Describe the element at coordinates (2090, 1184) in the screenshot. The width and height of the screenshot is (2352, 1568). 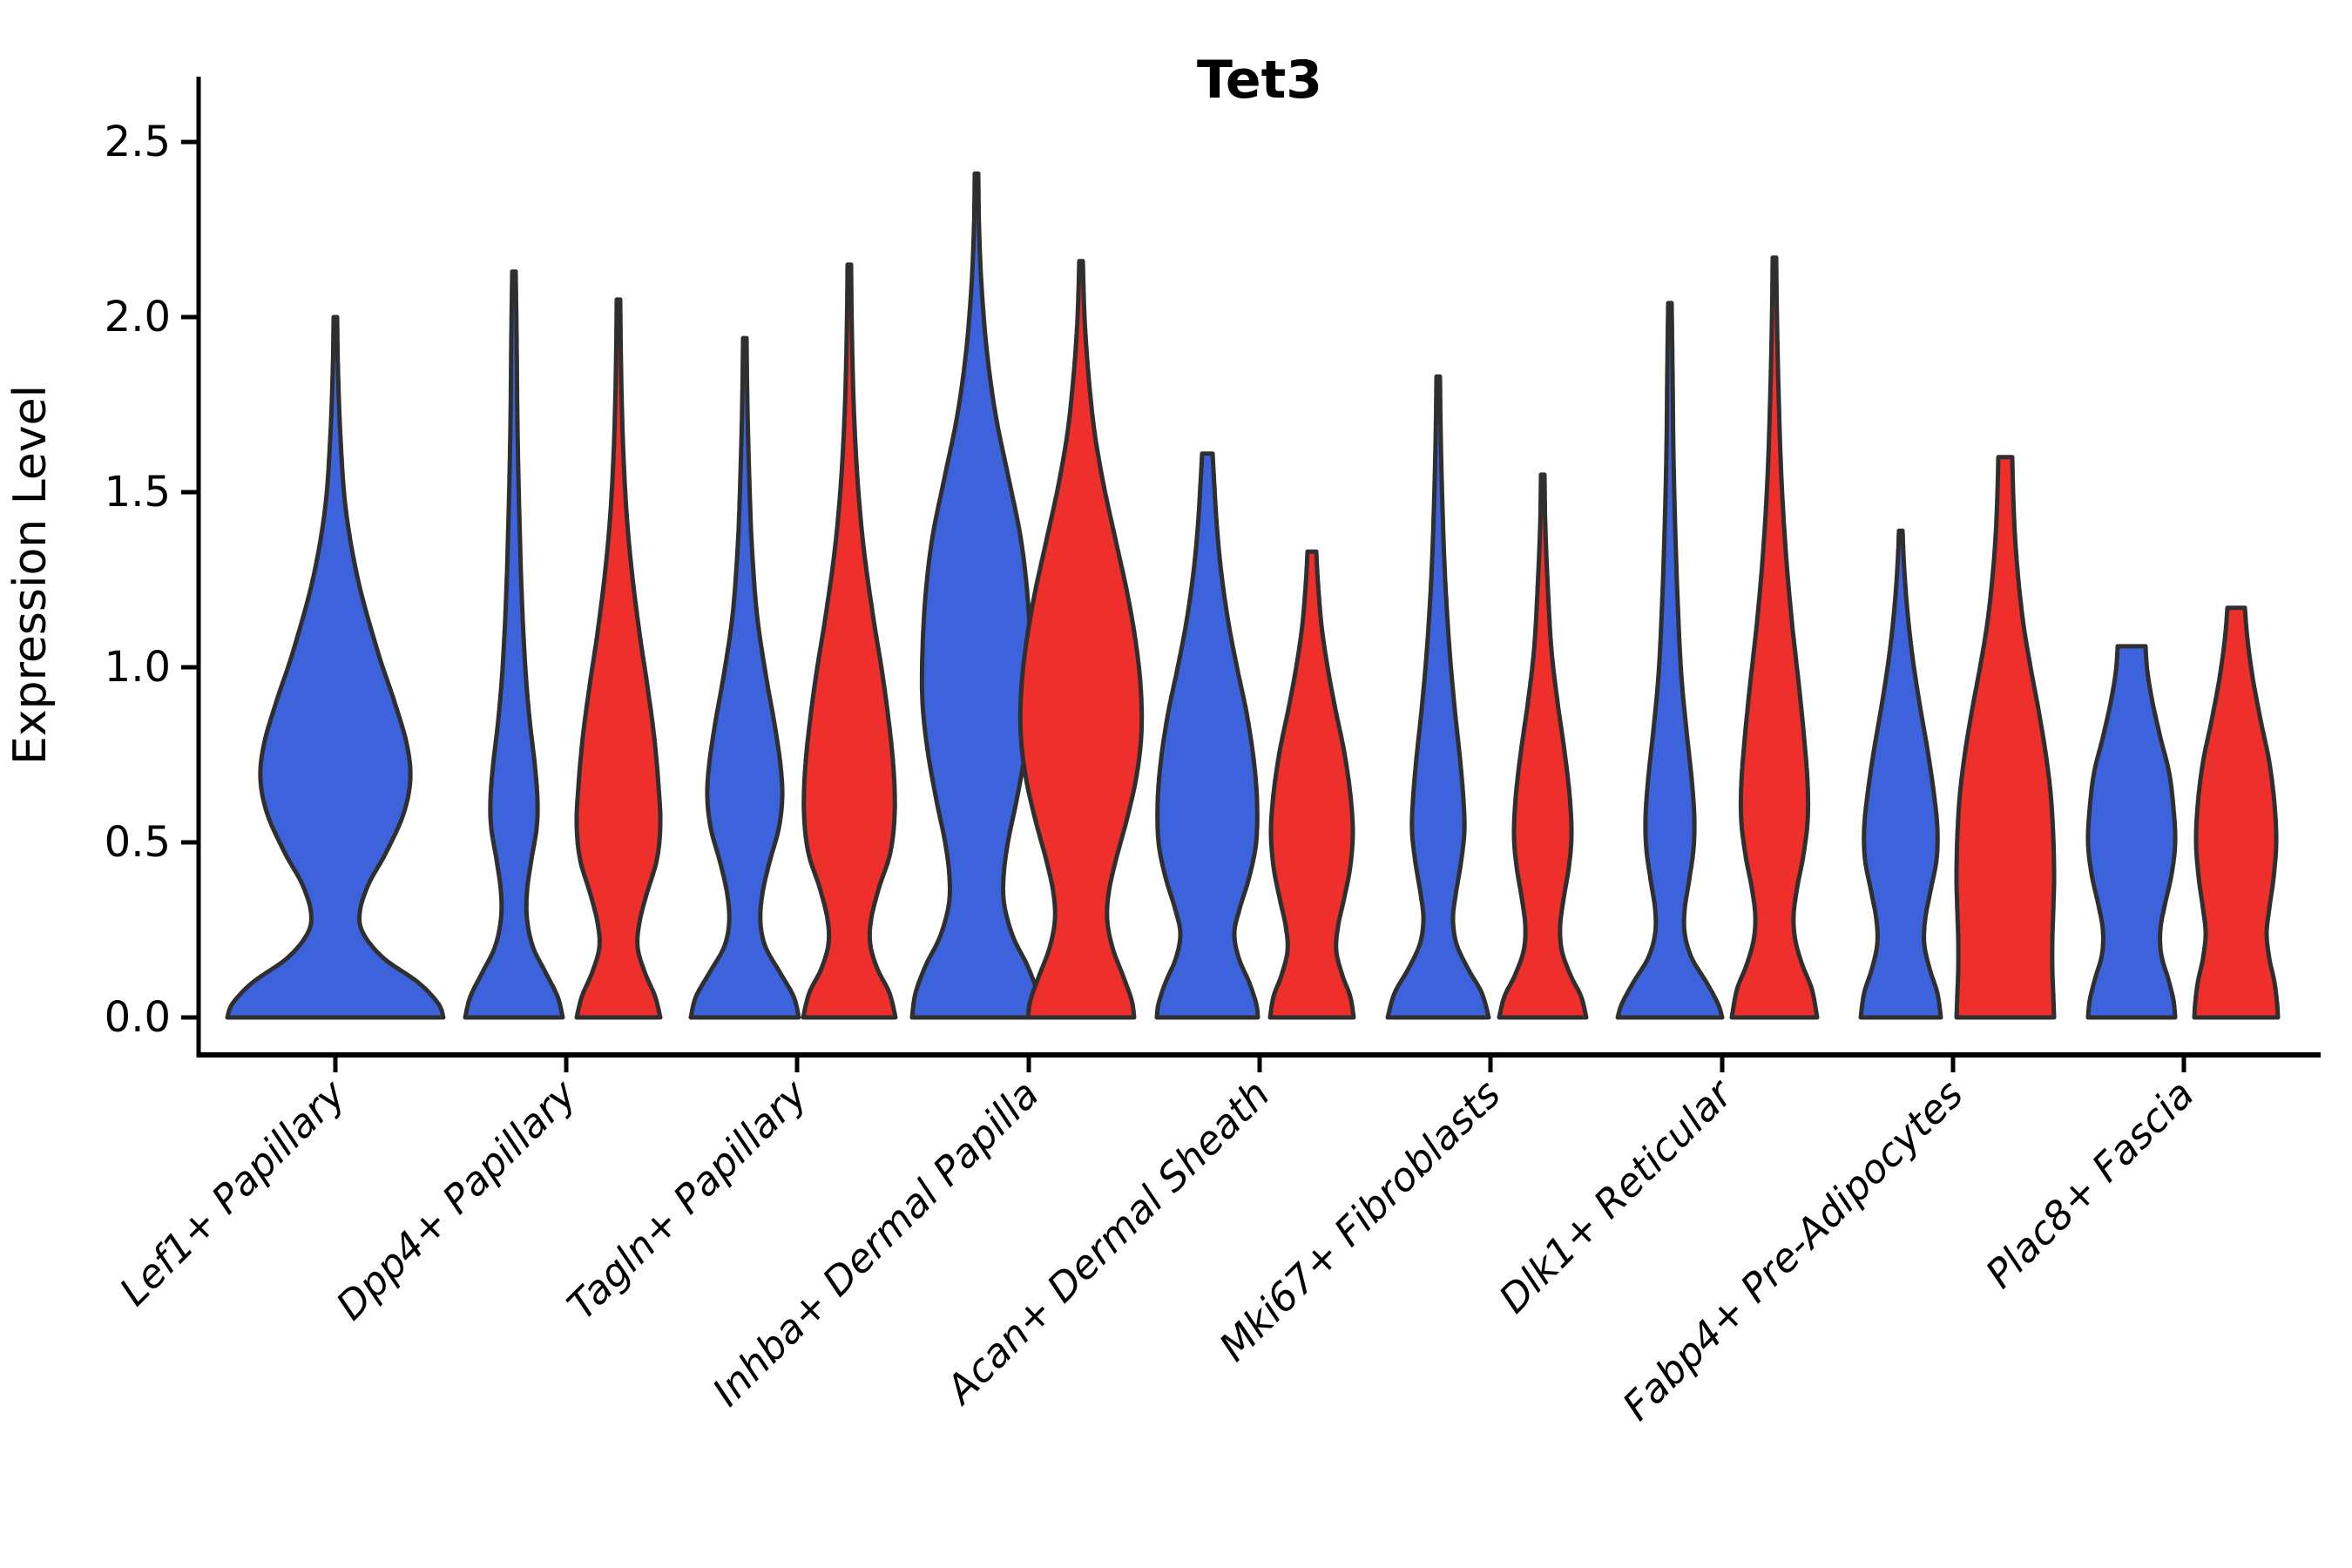
I see `x-tick-label-plac8-fascia: Plac8+ Fascia` at that location.